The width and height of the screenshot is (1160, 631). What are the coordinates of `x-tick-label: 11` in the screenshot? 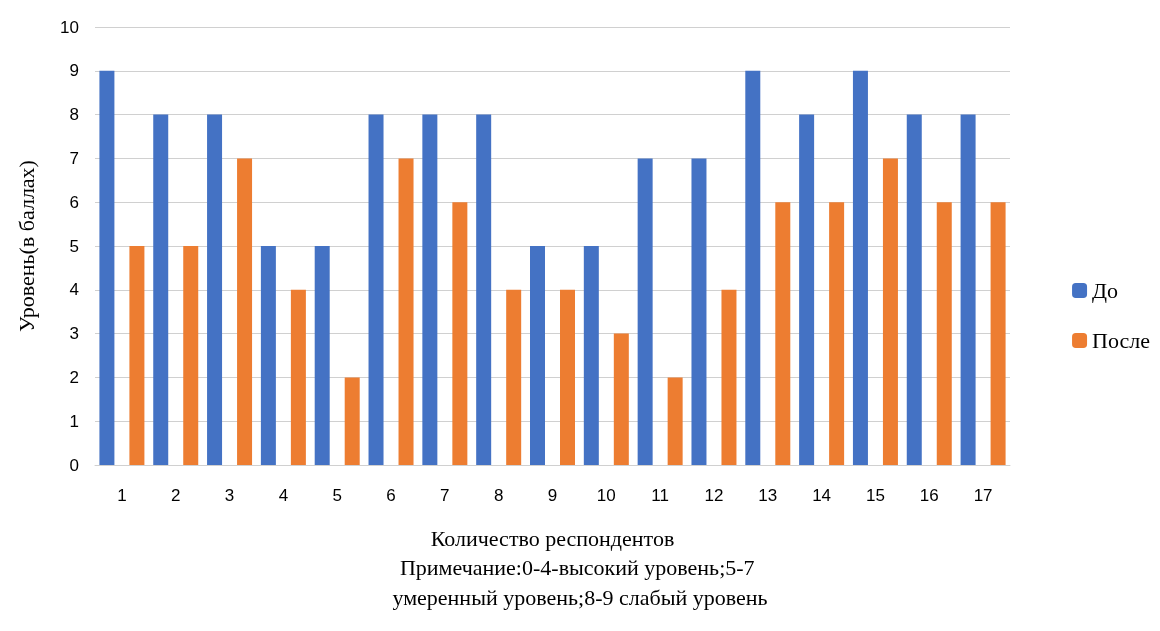 It's located at (660, 495).